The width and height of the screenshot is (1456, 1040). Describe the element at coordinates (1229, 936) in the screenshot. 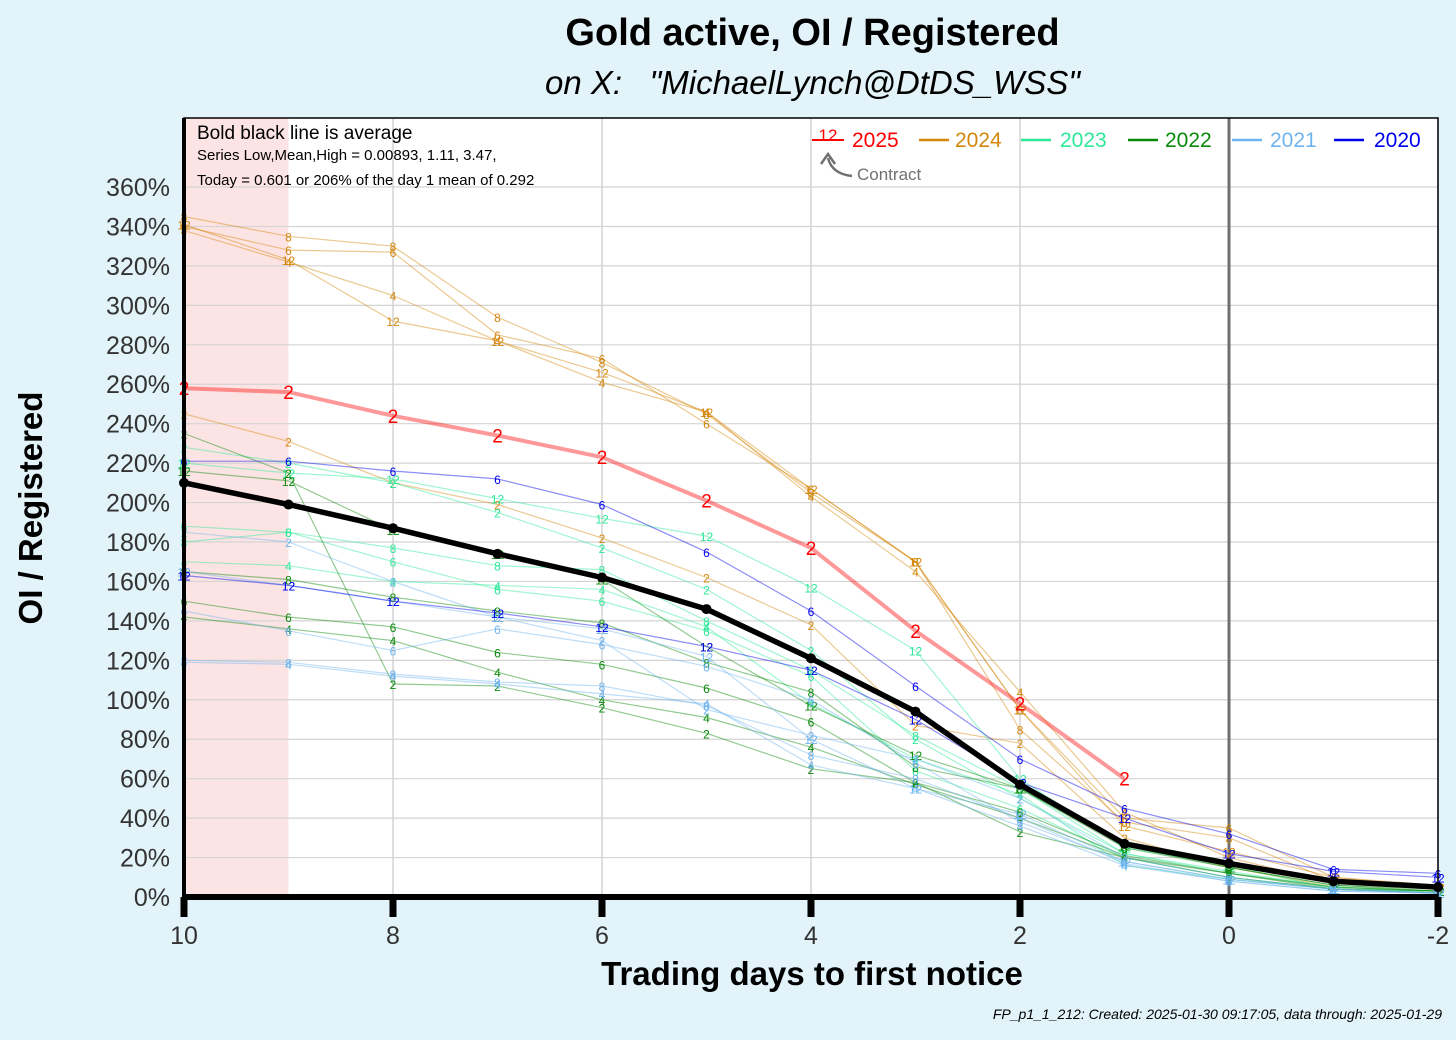

I see `x-tick-label: 0` at that location.